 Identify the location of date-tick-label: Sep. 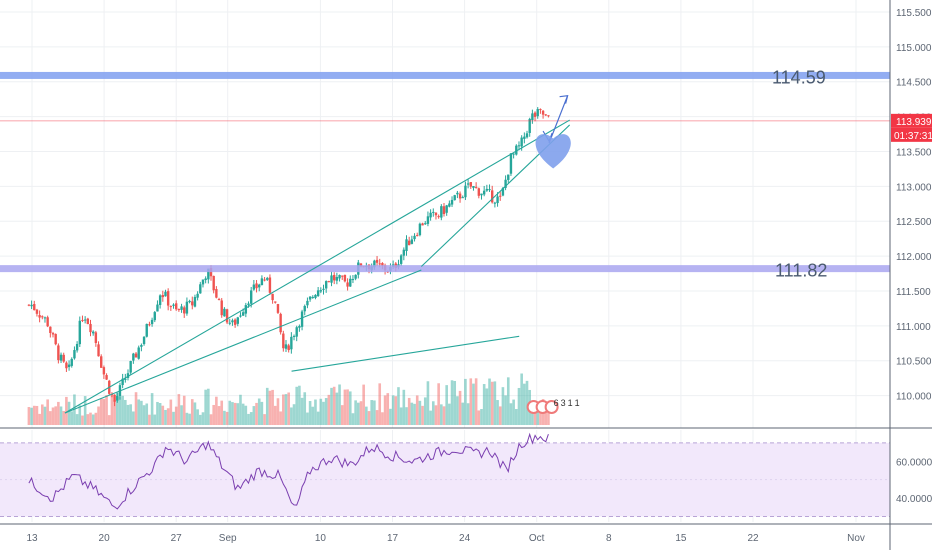
(228, 538).